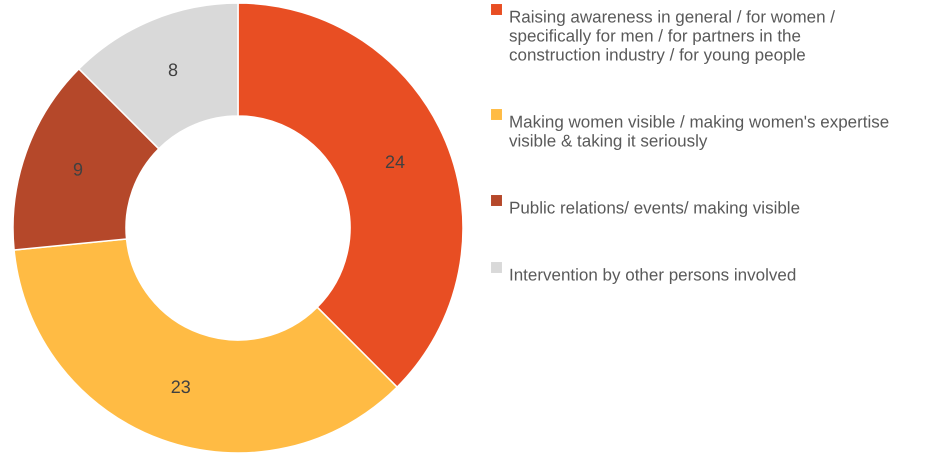 This screenshot has width=942, height=454. I want to click on data-label: 8, so click(173, 70).